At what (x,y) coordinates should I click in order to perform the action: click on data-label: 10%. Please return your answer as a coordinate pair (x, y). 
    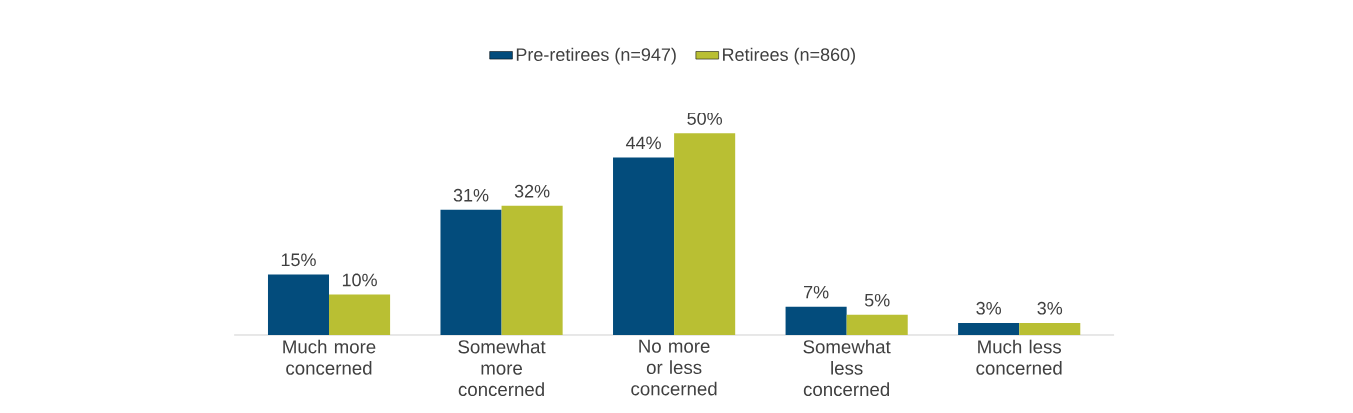
    Looking at the image, I should click on (359, 280).